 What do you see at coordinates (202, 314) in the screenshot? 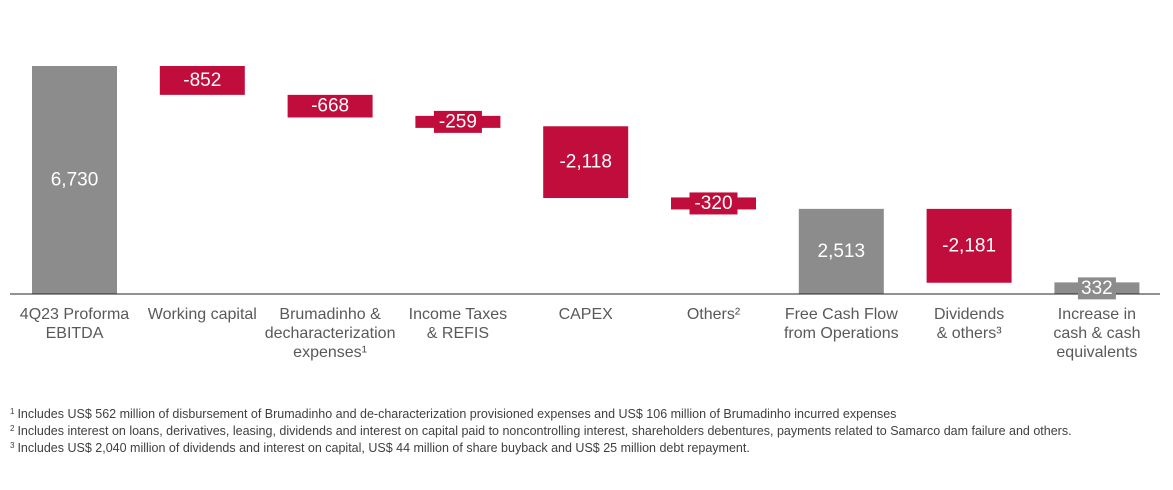
I see `category-label: Working capital` at bounding box center [202, 314].